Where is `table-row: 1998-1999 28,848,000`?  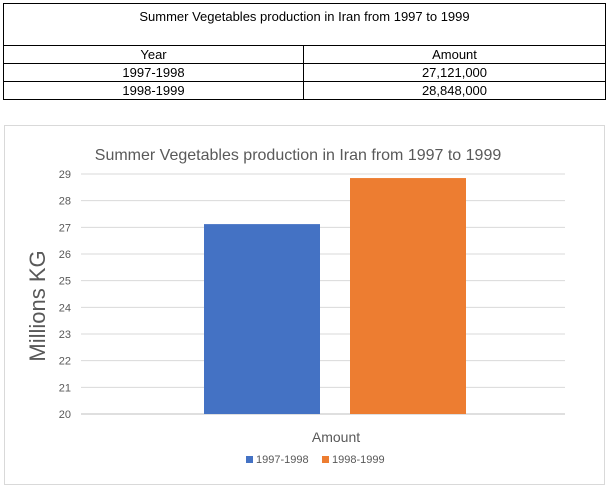 table-row: 1998-1999 28,848,000 is located at coordinates (304, 90).